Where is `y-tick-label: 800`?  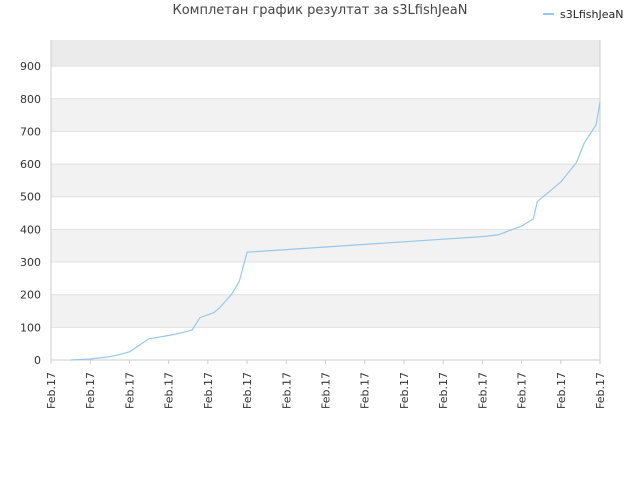 y-tick-label: 800 is located at coordinates (30, 99).